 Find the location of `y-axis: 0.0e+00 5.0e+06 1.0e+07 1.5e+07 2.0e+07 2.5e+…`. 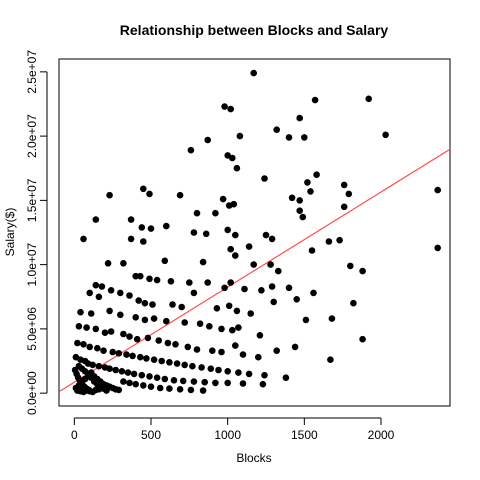

y-axis: 0.0e+00 5.0e+06 1.0e+07 1.5e+07 2.0e+07 2.5e+… is located at coordinates (36, 232).